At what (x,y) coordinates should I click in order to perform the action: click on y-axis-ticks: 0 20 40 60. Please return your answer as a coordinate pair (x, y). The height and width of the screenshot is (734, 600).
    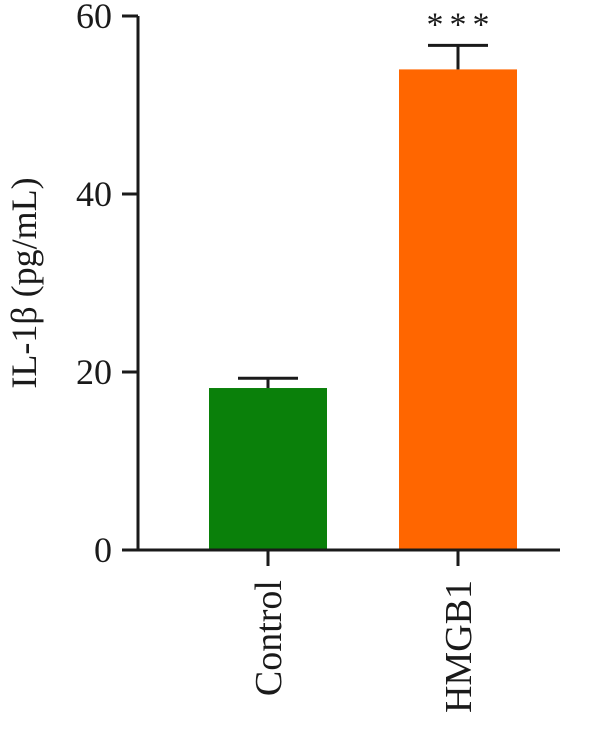
    Looking at the image, I should click on (107, 285).